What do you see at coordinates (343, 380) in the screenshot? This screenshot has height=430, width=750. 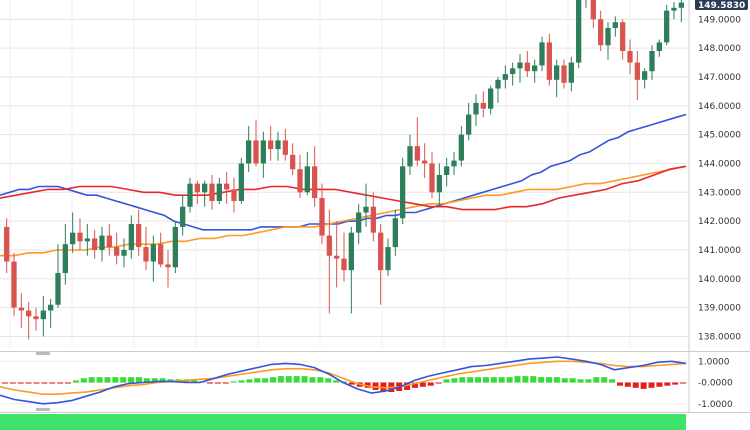 I see `macd-line` at bounding box center [343, 380].